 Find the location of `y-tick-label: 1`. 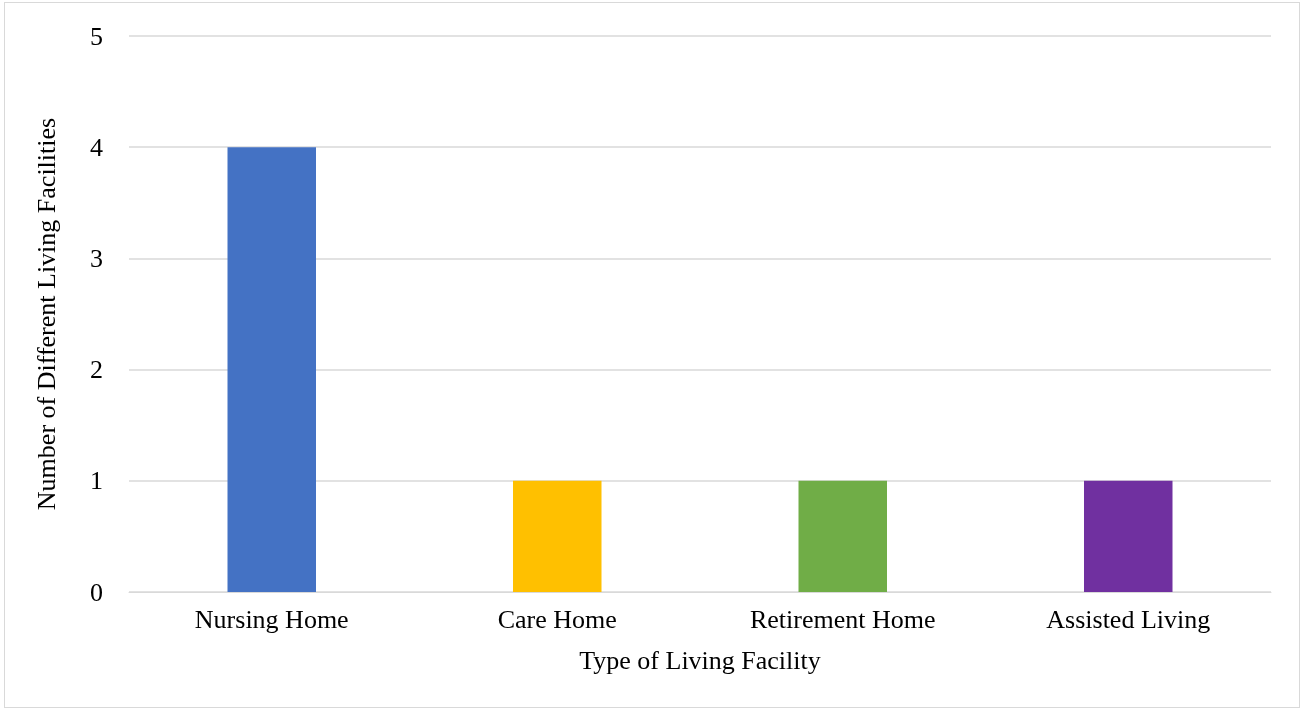

y-tick-label: 1 is located at coordinates (96, 481).